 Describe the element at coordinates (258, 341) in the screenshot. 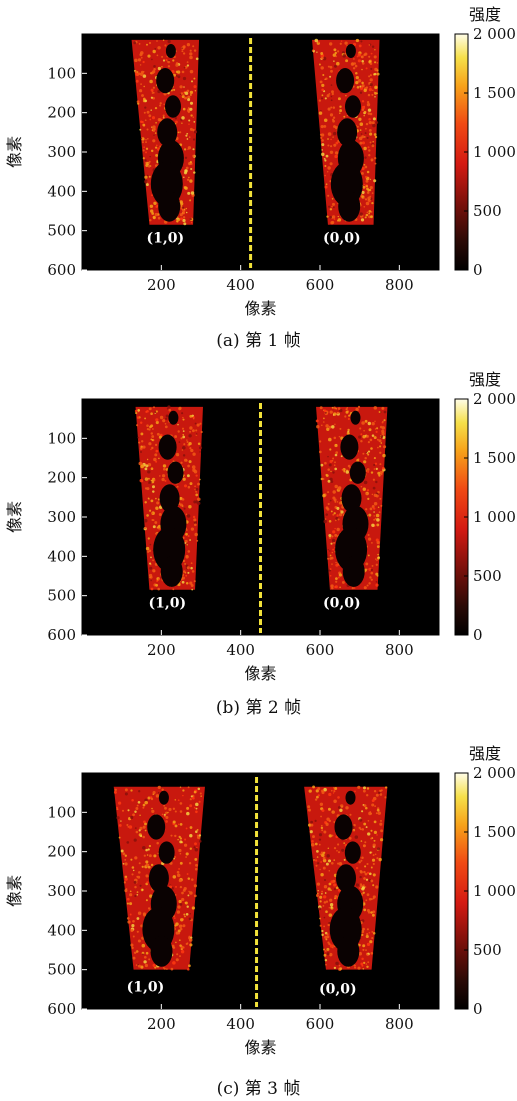

I see `caption-a: (a) 第 1 帧` at that location.